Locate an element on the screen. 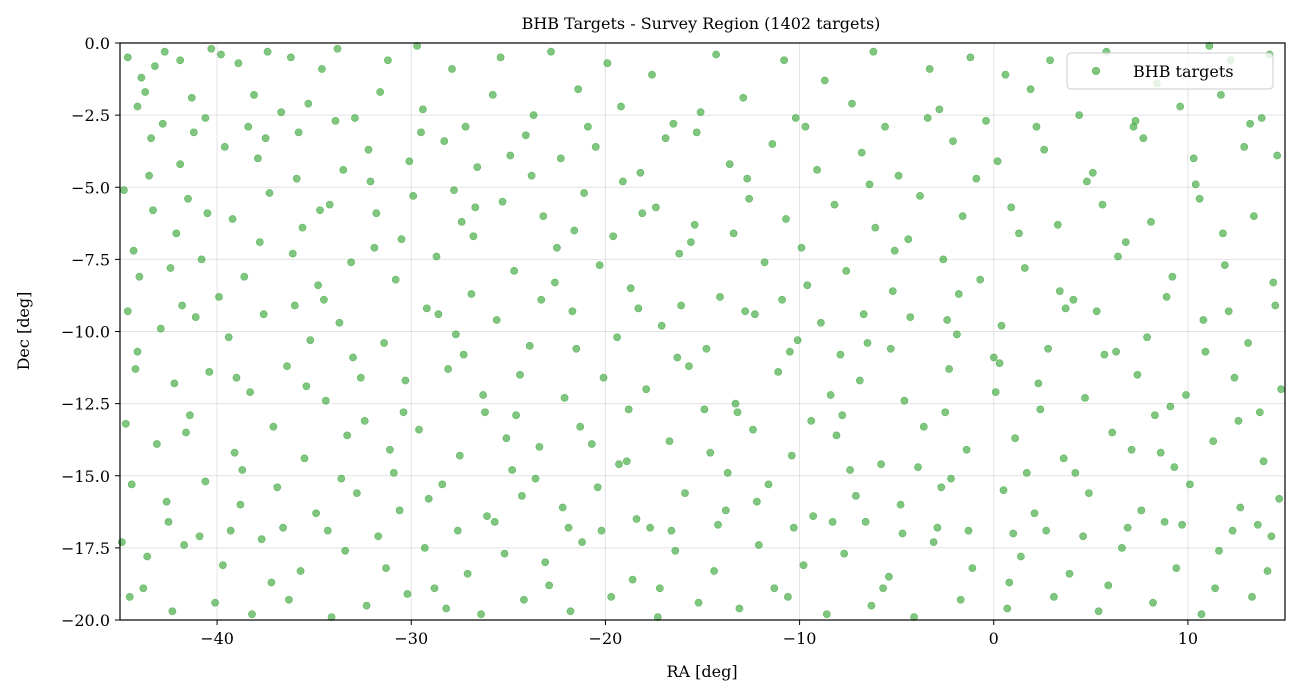  y-tick-label: −10.0 is located at coordinates (85, 332).